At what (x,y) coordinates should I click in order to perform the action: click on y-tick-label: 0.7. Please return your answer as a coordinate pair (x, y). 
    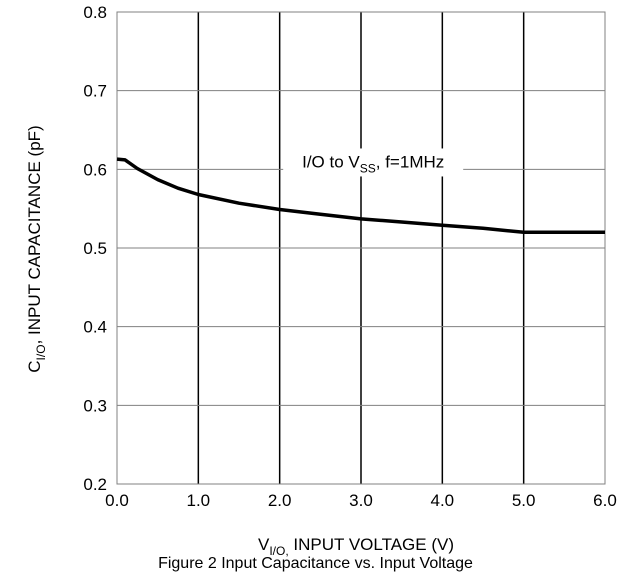
    Looking at the image, I should click on (95, 91).